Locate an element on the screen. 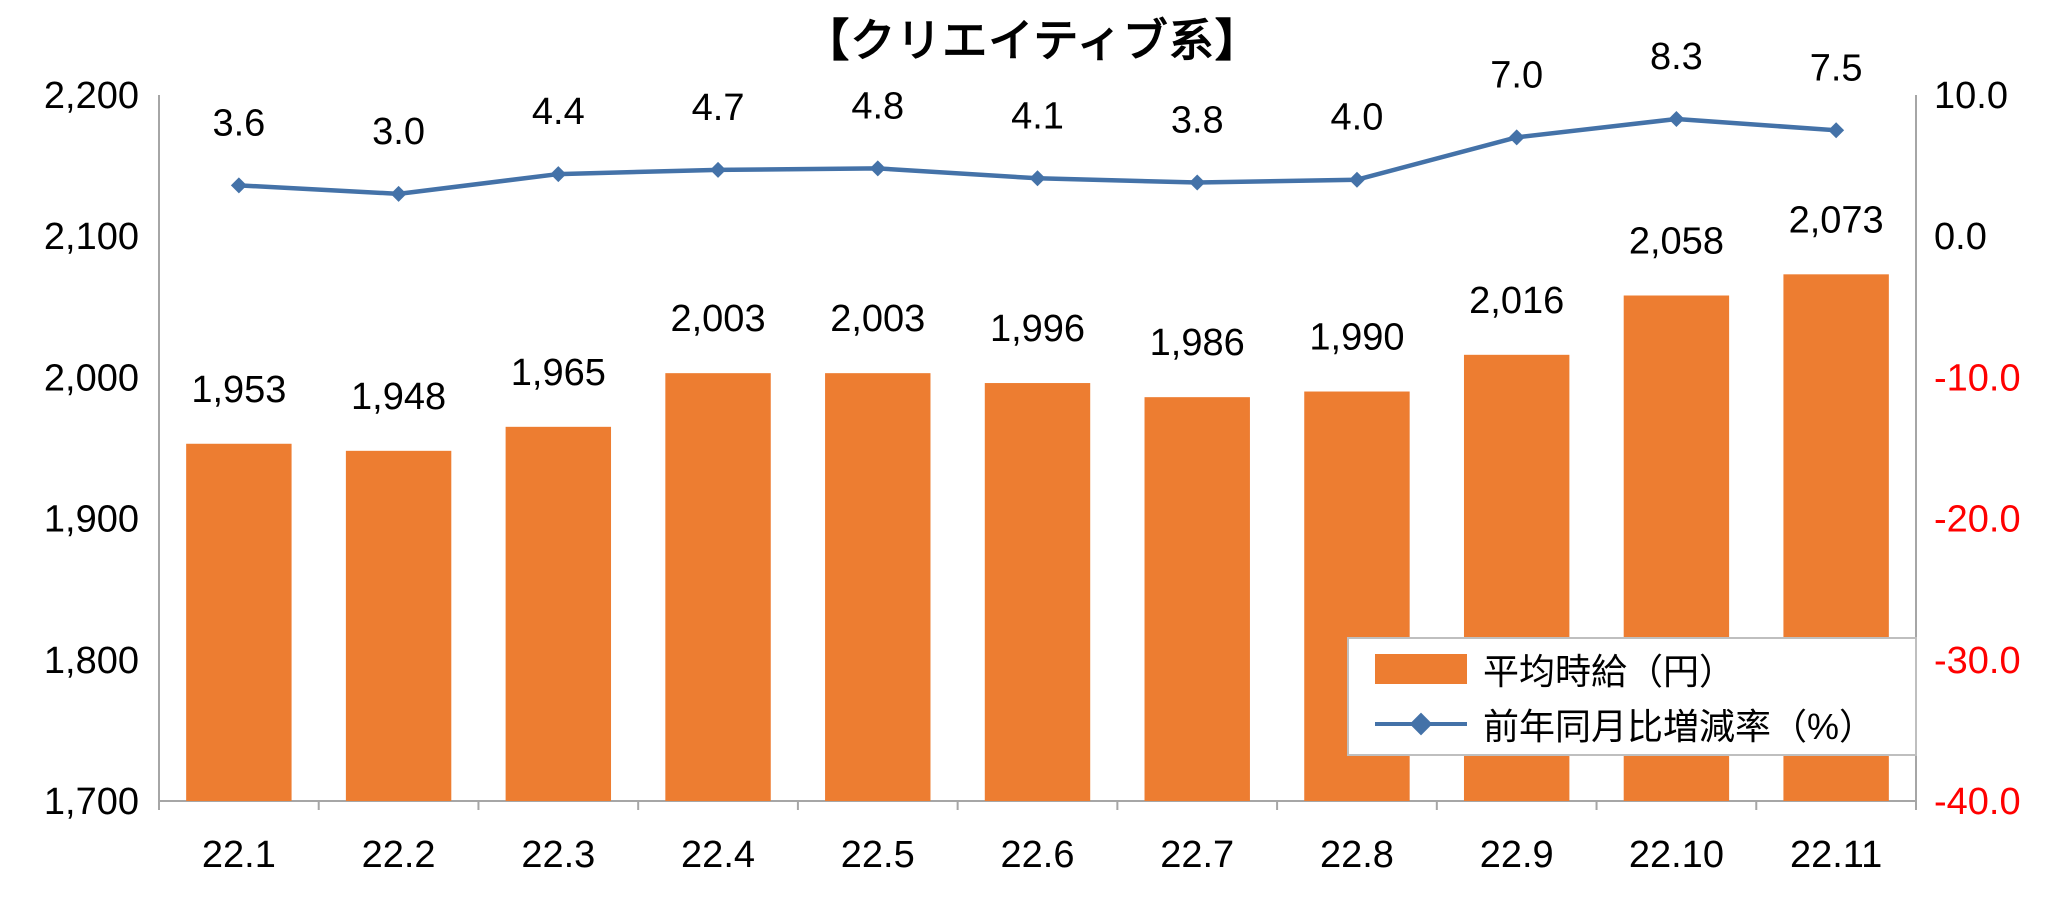  category-label: 22.8 is located at coordinates (1357, 855).